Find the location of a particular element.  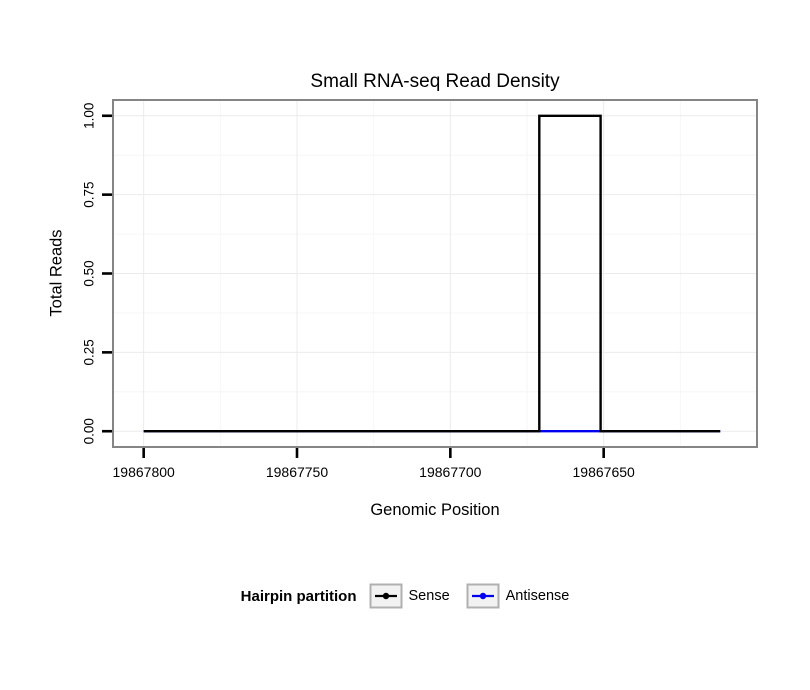

y-axis-title: Total Reads is located at coordinates (56, 273).